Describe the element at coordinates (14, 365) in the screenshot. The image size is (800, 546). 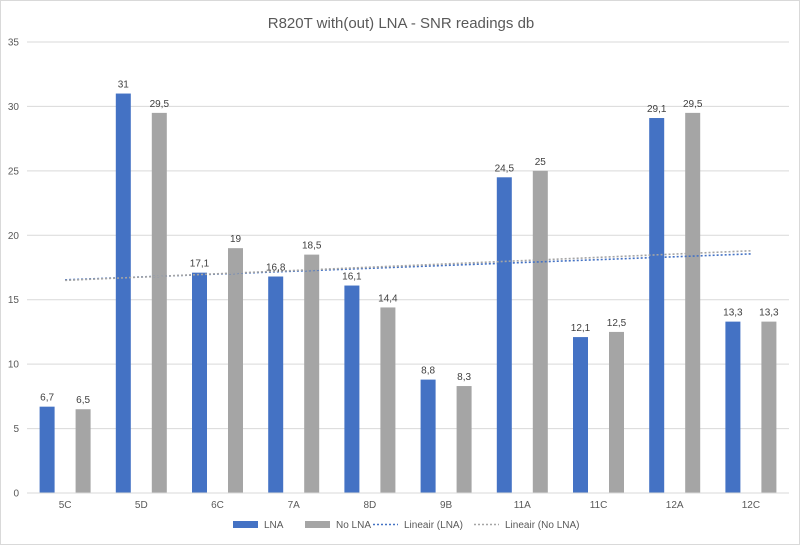
I see `y-tick-label: 10` at that location.